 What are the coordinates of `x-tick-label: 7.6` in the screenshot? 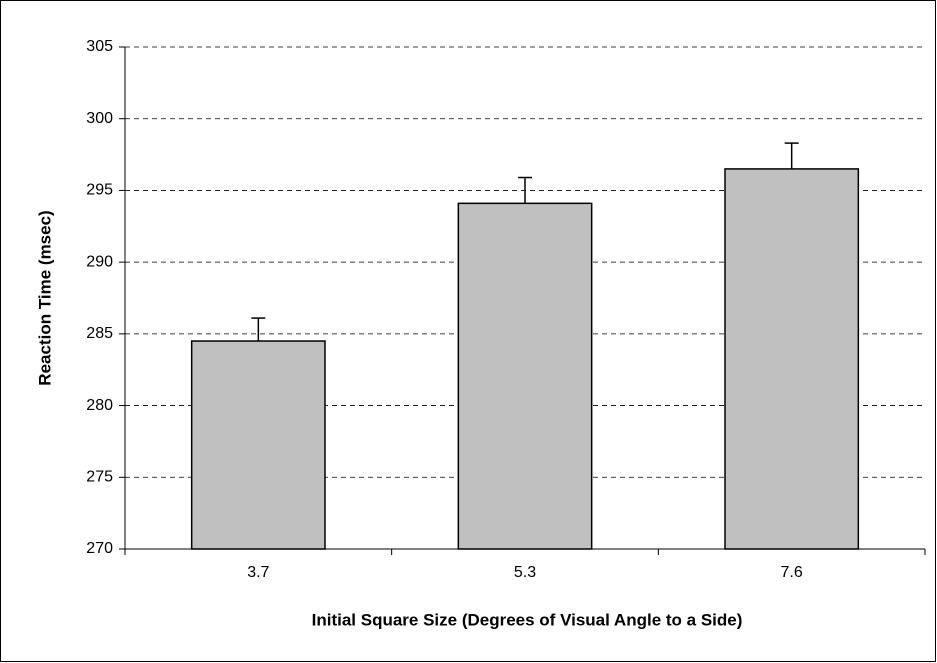 It's located at (792, 572).